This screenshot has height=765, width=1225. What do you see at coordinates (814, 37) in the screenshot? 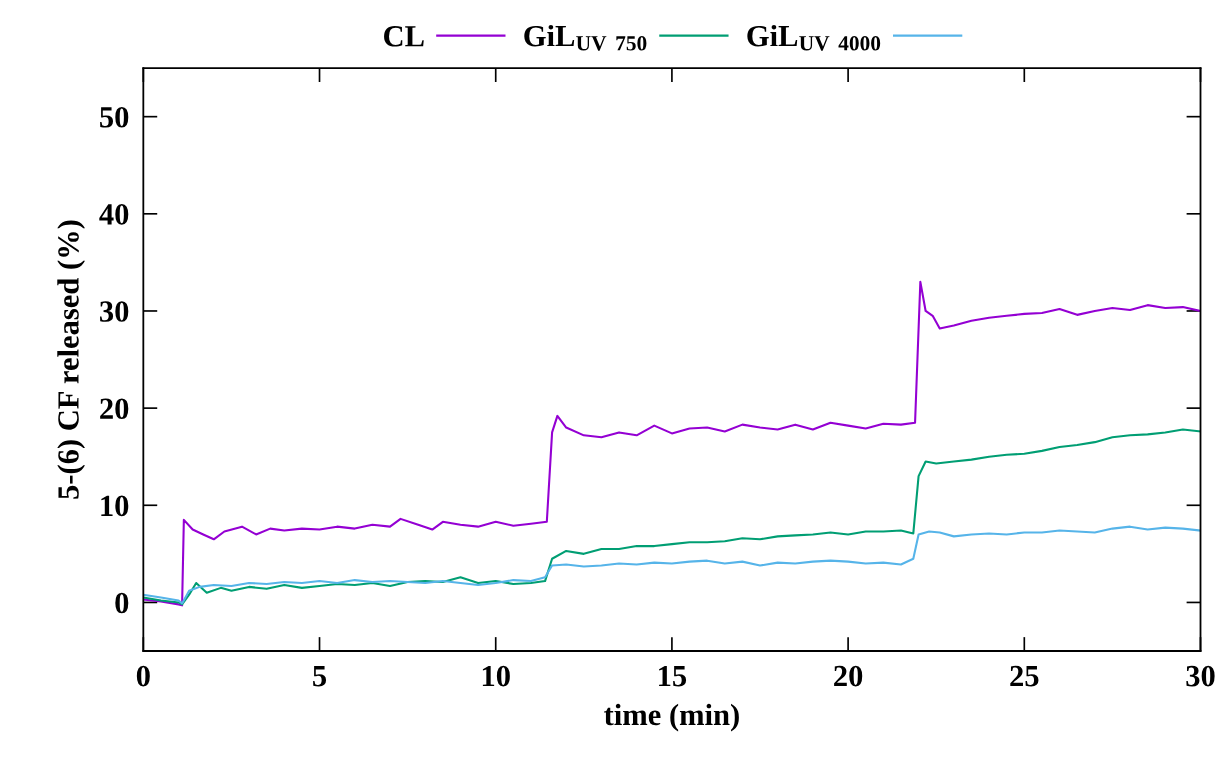
I see `legend-label: GiL$_{UV 4000}$` at bounding box center [814, 37].